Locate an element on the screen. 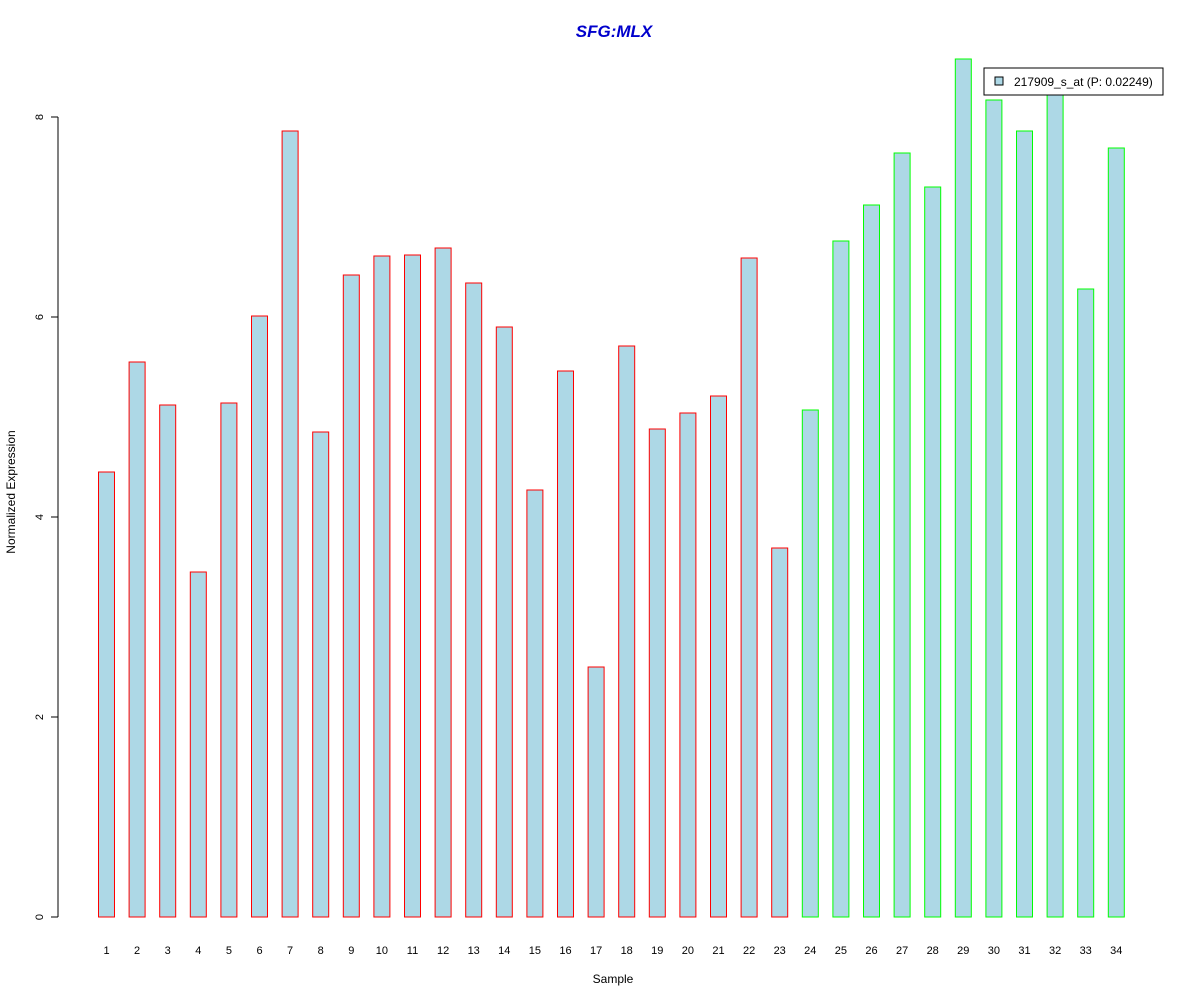 This screenshot has width=1200, height=1000. x-axis-tick-label: 6 is located at coordinates (259, 951).